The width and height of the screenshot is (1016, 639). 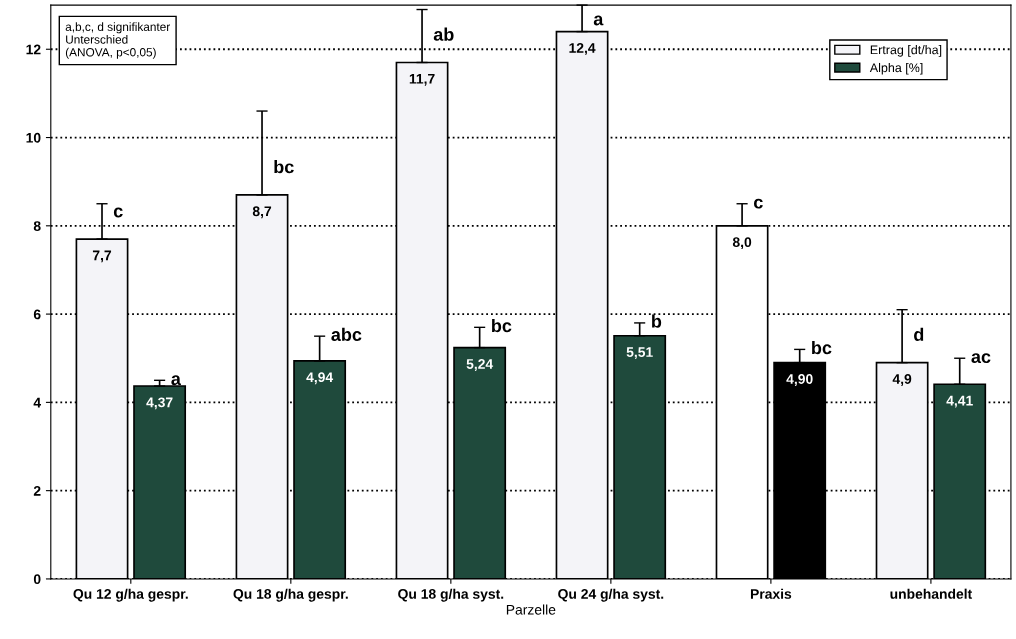 I want to click on data-label: 8,0, so click(x=742, y=243).